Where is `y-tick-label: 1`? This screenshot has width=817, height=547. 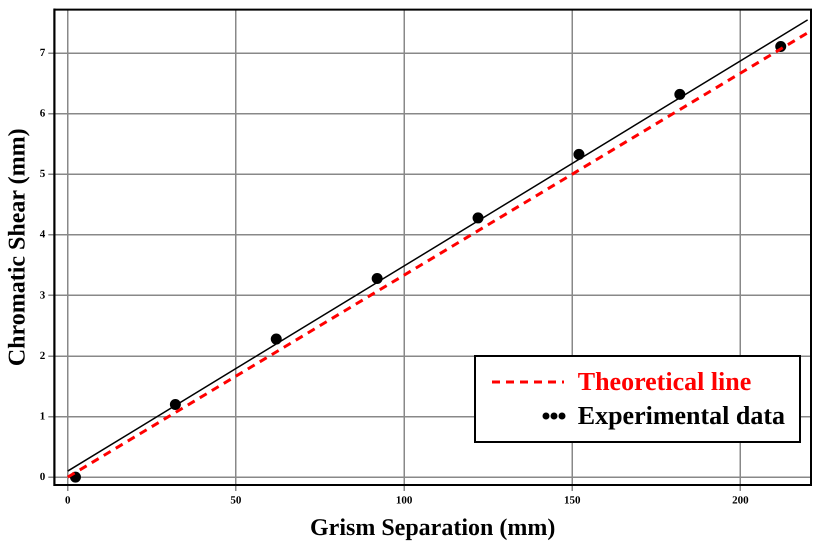 y-tick-label: 1 is located at coordinates (43, 416).